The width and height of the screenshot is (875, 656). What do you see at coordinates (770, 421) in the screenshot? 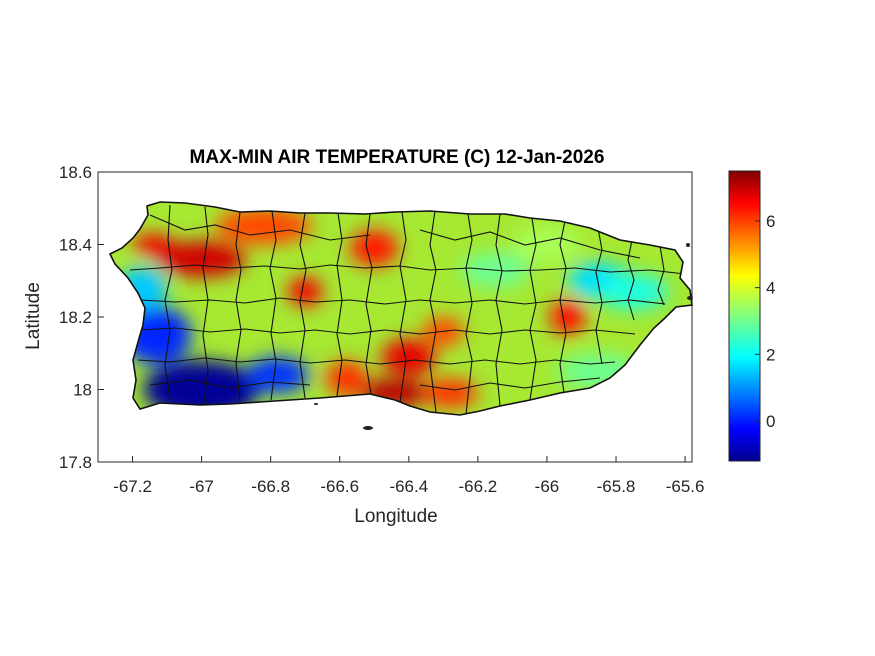
I see `colorbar-tick-label: 0` at bounding box center [770, 421].